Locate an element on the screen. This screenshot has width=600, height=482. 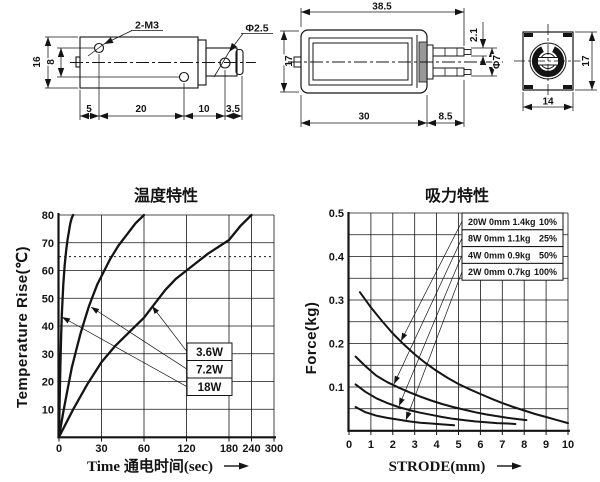
front-view-dimensions is located at coordinates (559, 71).